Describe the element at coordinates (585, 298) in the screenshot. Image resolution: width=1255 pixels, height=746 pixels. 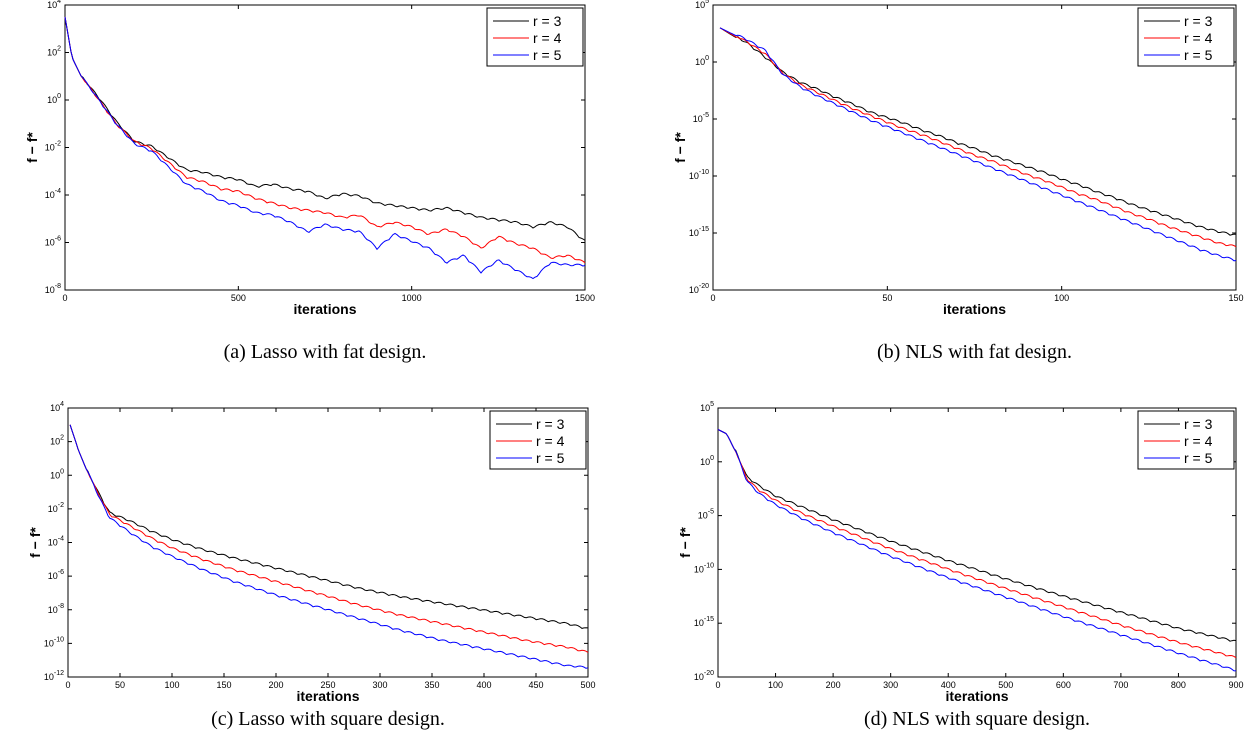
I see `x-tick-label: 1500` at that location.